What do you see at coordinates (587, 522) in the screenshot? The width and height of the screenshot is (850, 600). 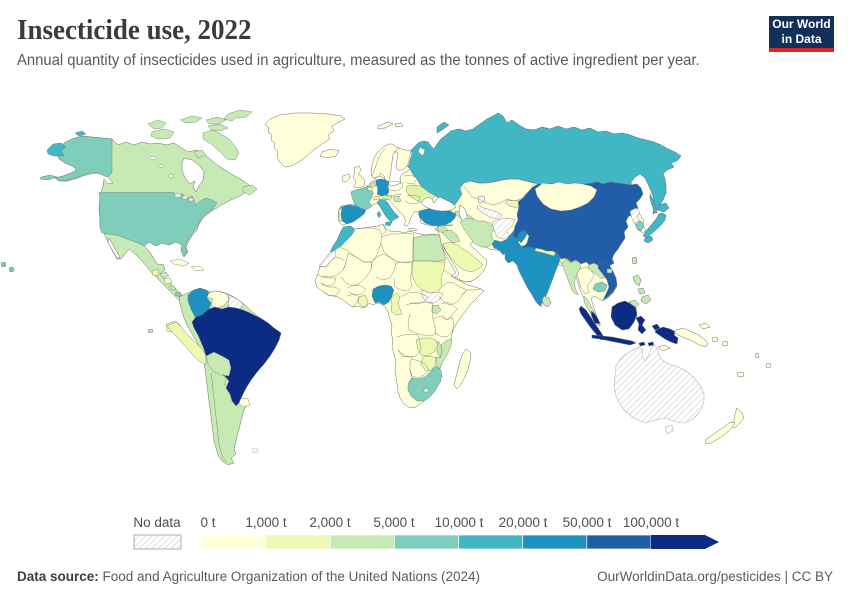 I see `svg-text: 50,000 t` at bounding box center [587, 522].